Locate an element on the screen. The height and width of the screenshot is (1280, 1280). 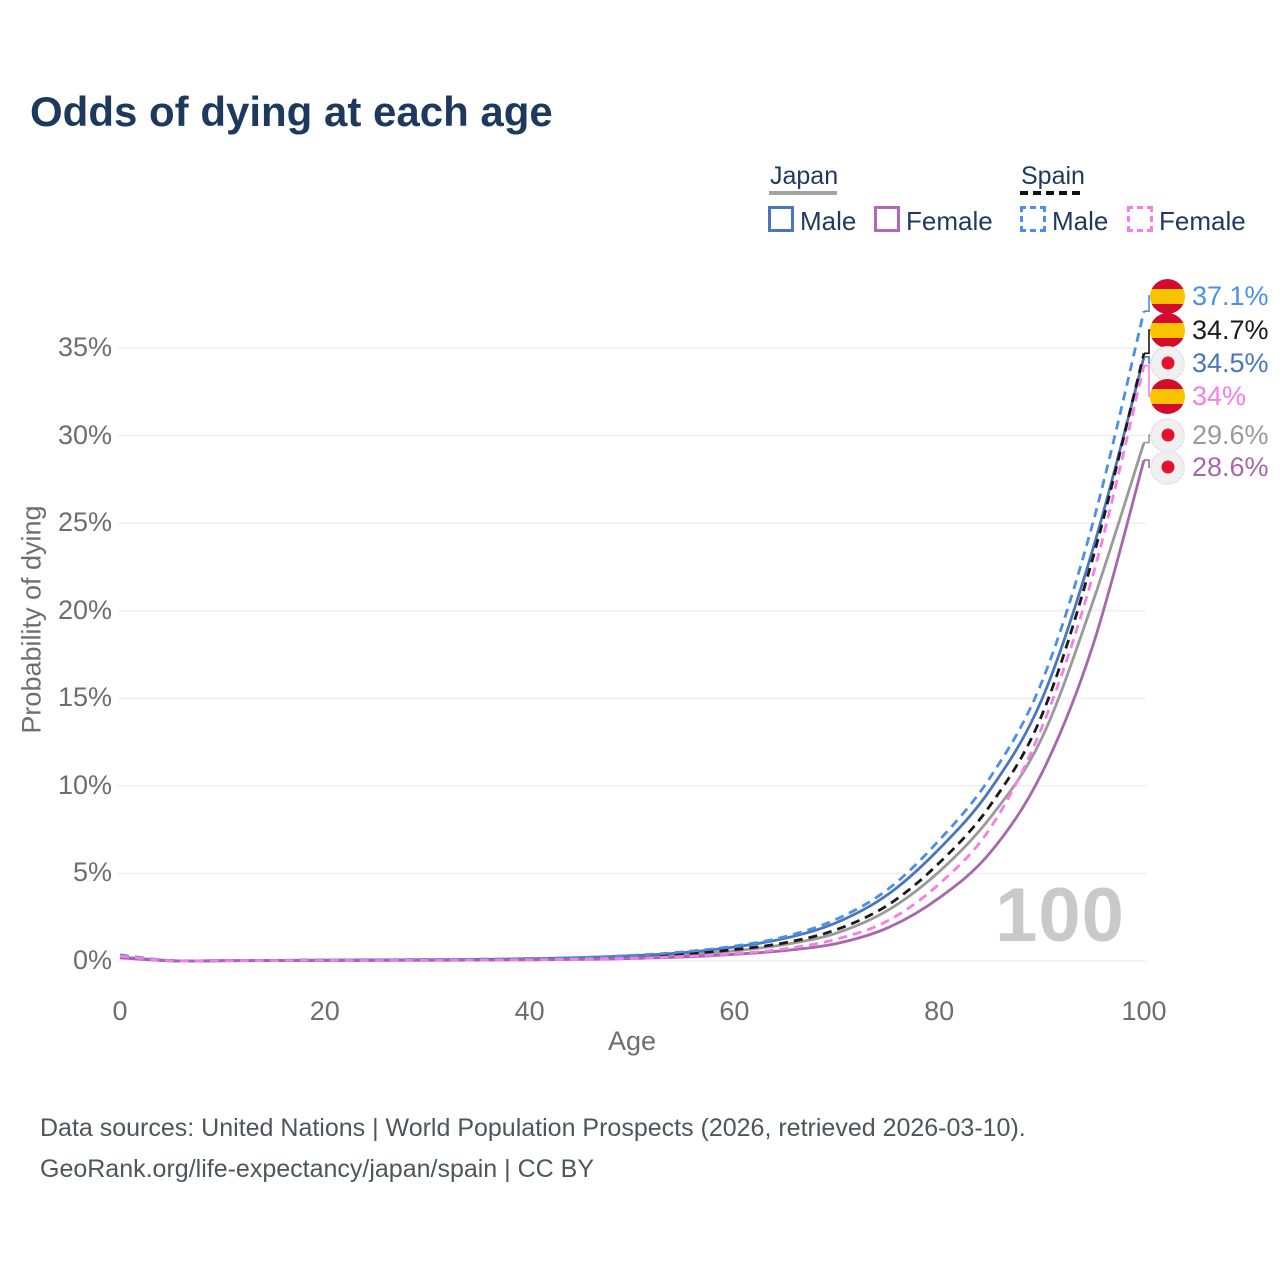
end-value-label: 28.6% is located at coordinates (1230, 466).